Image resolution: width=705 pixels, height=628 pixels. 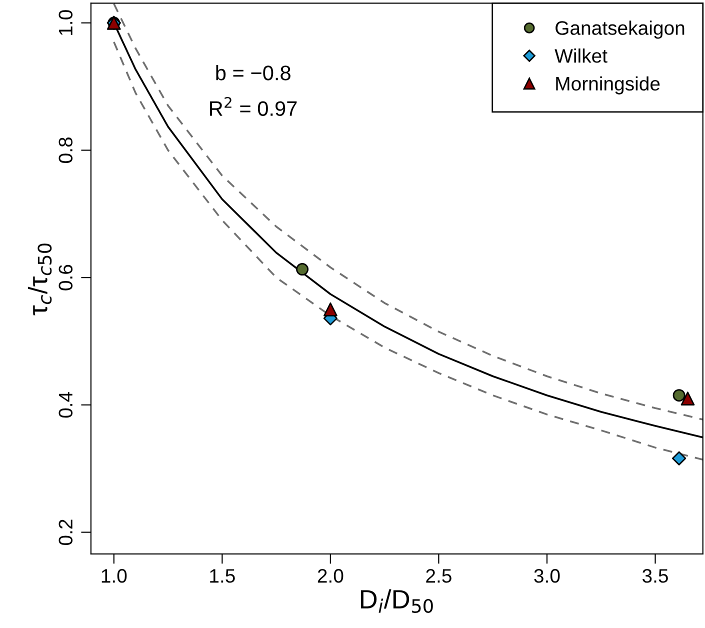 What do you see at coordinates (608, 85) in the screenshot?
I see `legend-label: Morningside` at bounding box center [608, 85].